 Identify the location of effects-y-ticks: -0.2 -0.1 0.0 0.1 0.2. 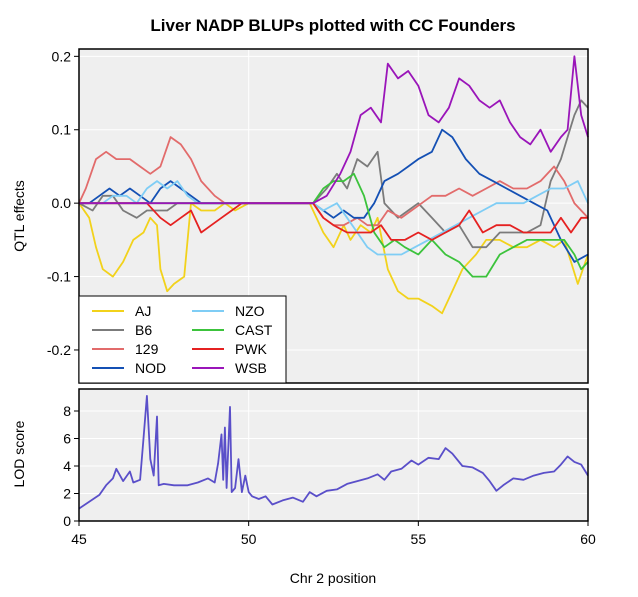
(63, 203).